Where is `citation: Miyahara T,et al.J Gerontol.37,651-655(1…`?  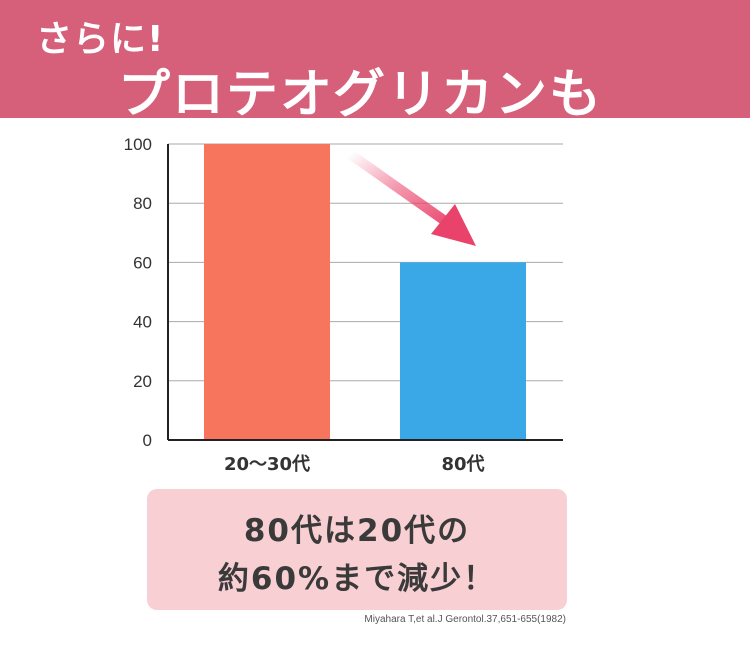
citation: Miyahara T,et al.J Gerontol.37,651-655(1… is located at coordinates (433, 619).